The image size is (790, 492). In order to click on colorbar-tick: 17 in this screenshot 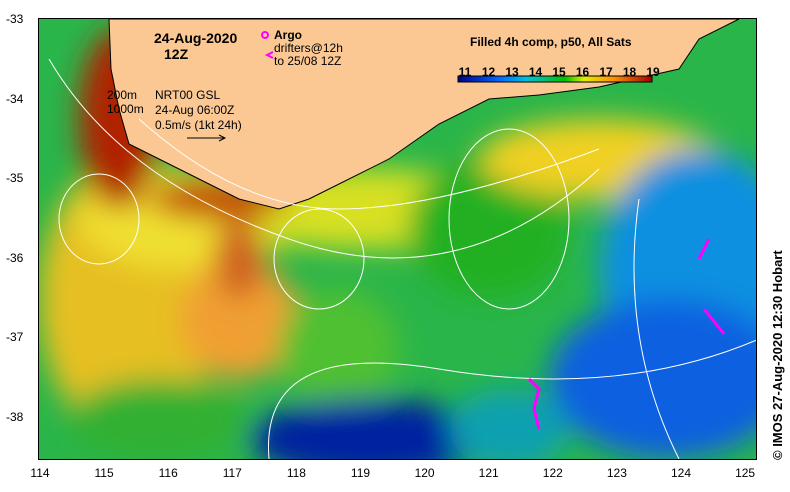, I will do `click(606, 72)`.